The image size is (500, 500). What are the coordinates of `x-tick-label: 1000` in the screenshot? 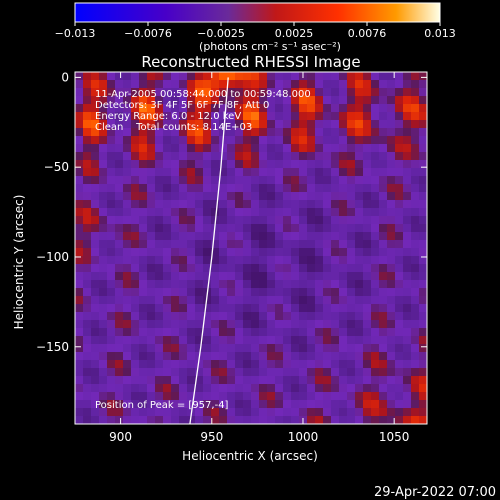 It's located at (303, 437).